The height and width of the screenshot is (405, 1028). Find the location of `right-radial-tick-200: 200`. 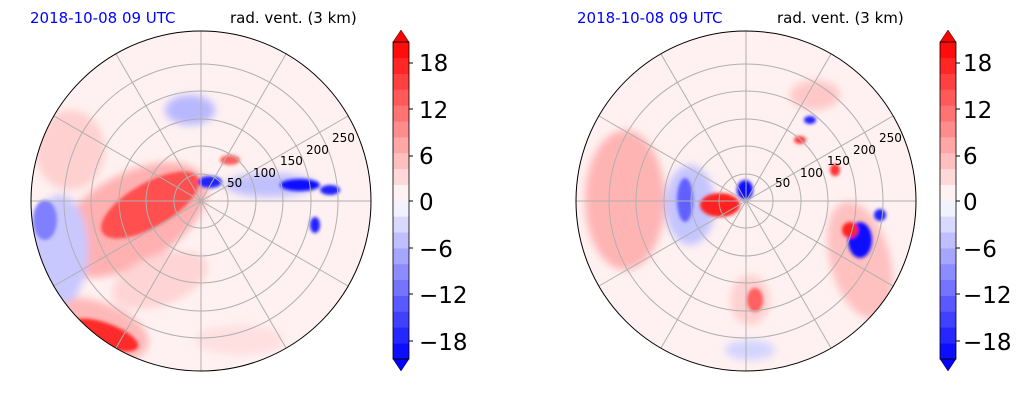

right-radial-tick-200: 200 is located at coordinates (864, 150).